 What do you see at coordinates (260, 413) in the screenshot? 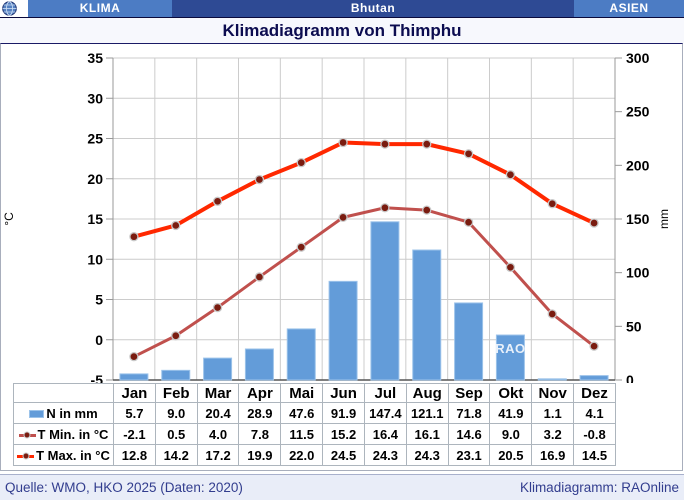
I see `value-cell: 28.9` at bounding box center [260, 413].